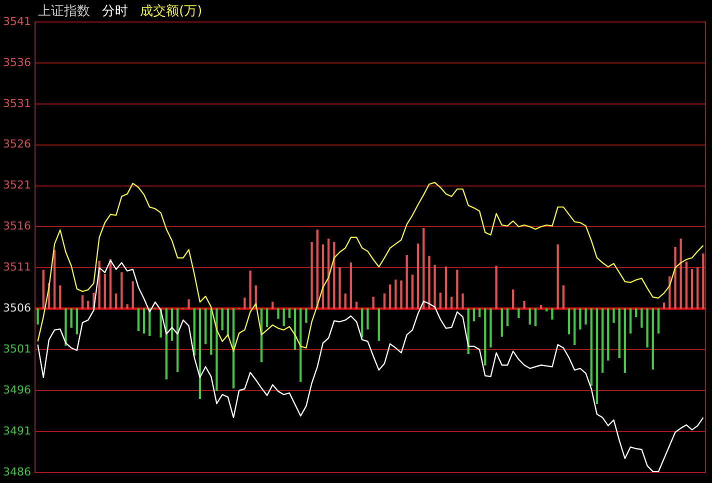  Describe the element at coordinates (17, 103) in the screenshot. I see `y-tick-label: 3531` at that location.